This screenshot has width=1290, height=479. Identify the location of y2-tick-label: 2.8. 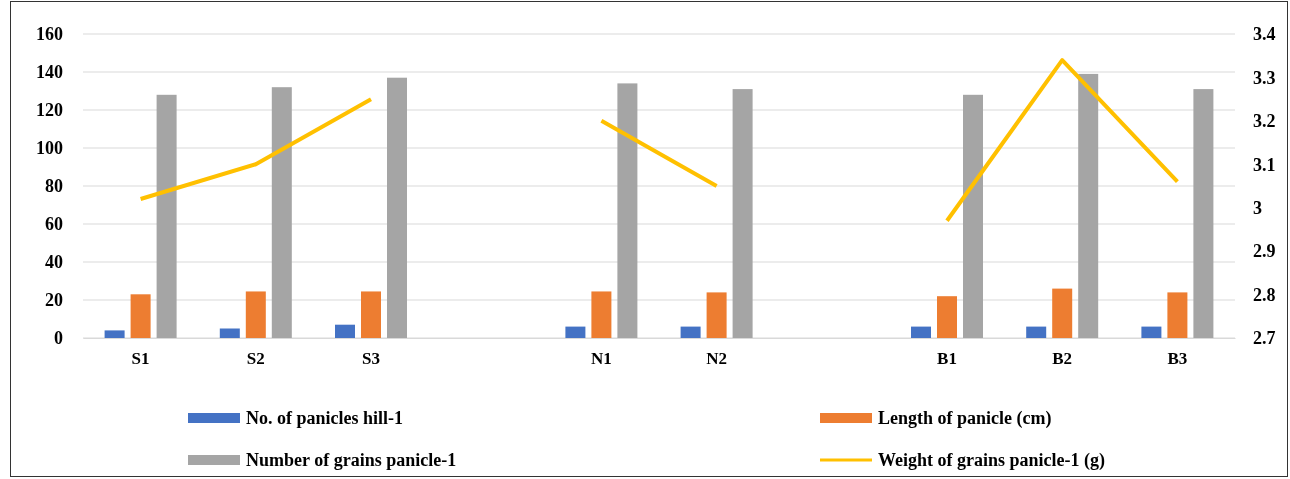
(1264, 294).